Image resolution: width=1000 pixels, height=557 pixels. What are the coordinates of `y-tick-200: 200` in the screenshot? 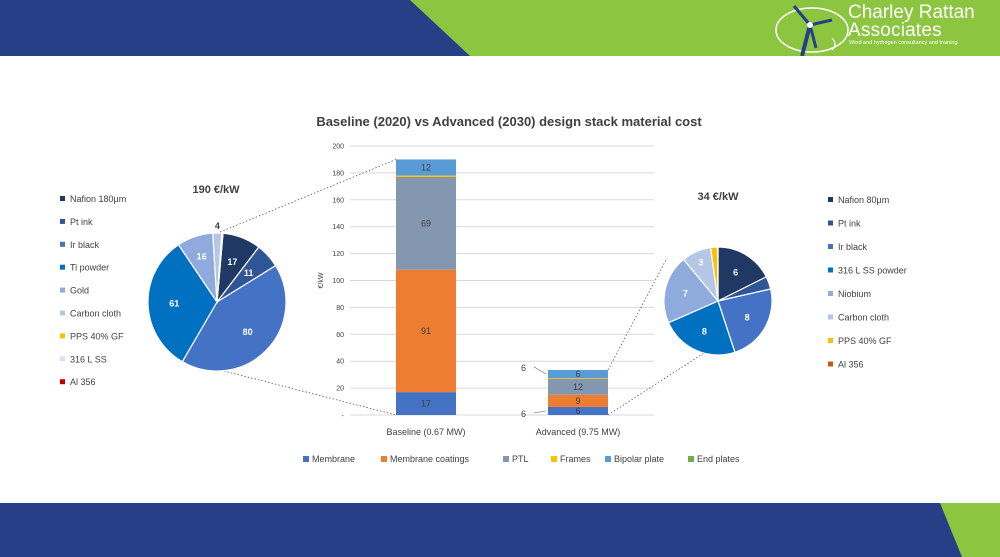 It's located at (338, 147).